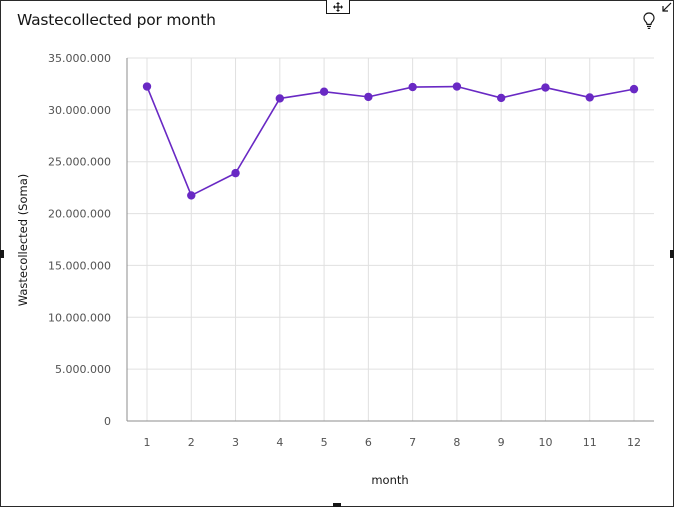 Image resolution: width=674 pixels, height=507 pixels. What do you see at coordinates (672, 254) in the screenshot?
I see `resize-handle-right` at bounding box center [672, 254].